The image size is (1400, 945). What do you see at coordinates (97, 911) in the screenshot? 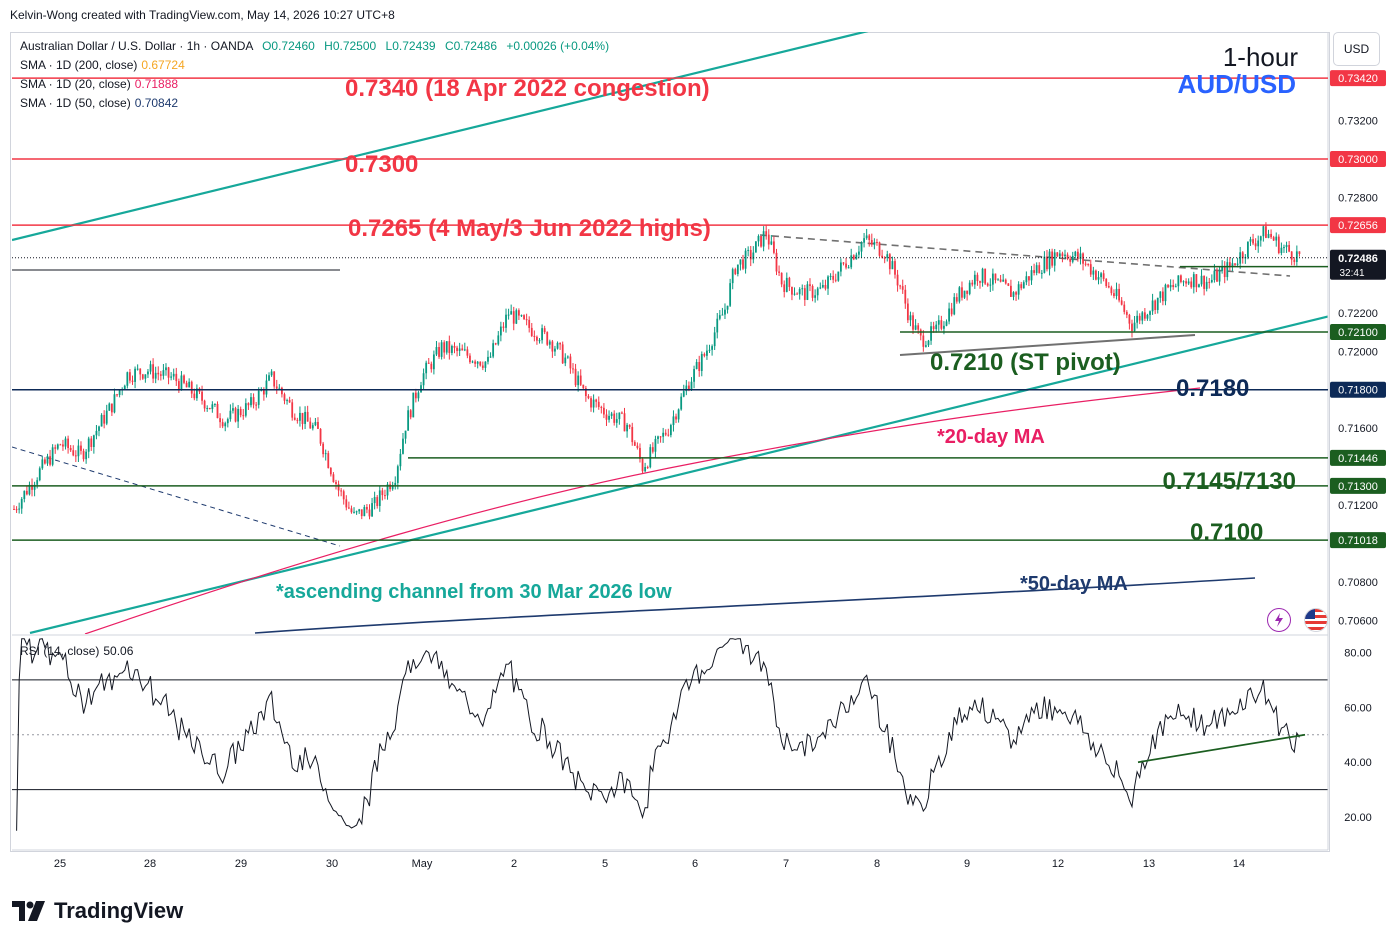
I see `tradingview-logo: TradingView` at bounding box center [97, 911].